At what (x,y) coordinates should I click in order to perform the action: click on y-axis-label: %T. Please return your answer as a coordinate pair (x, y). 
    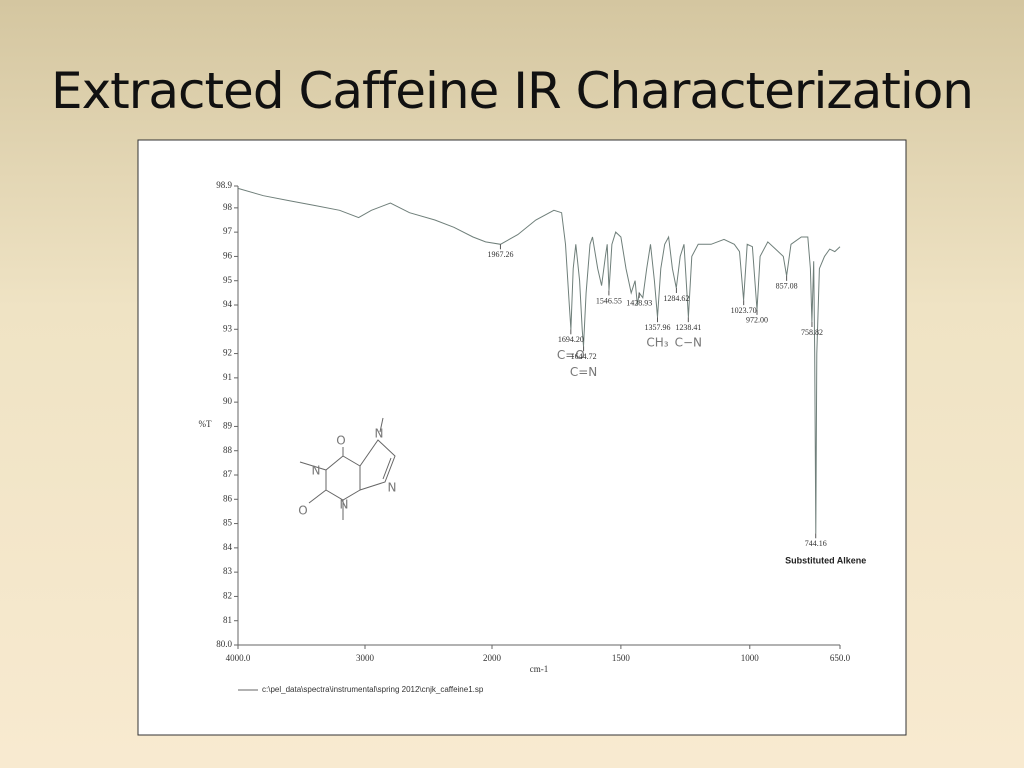
    Looking at the image, I should click on (205, 424).